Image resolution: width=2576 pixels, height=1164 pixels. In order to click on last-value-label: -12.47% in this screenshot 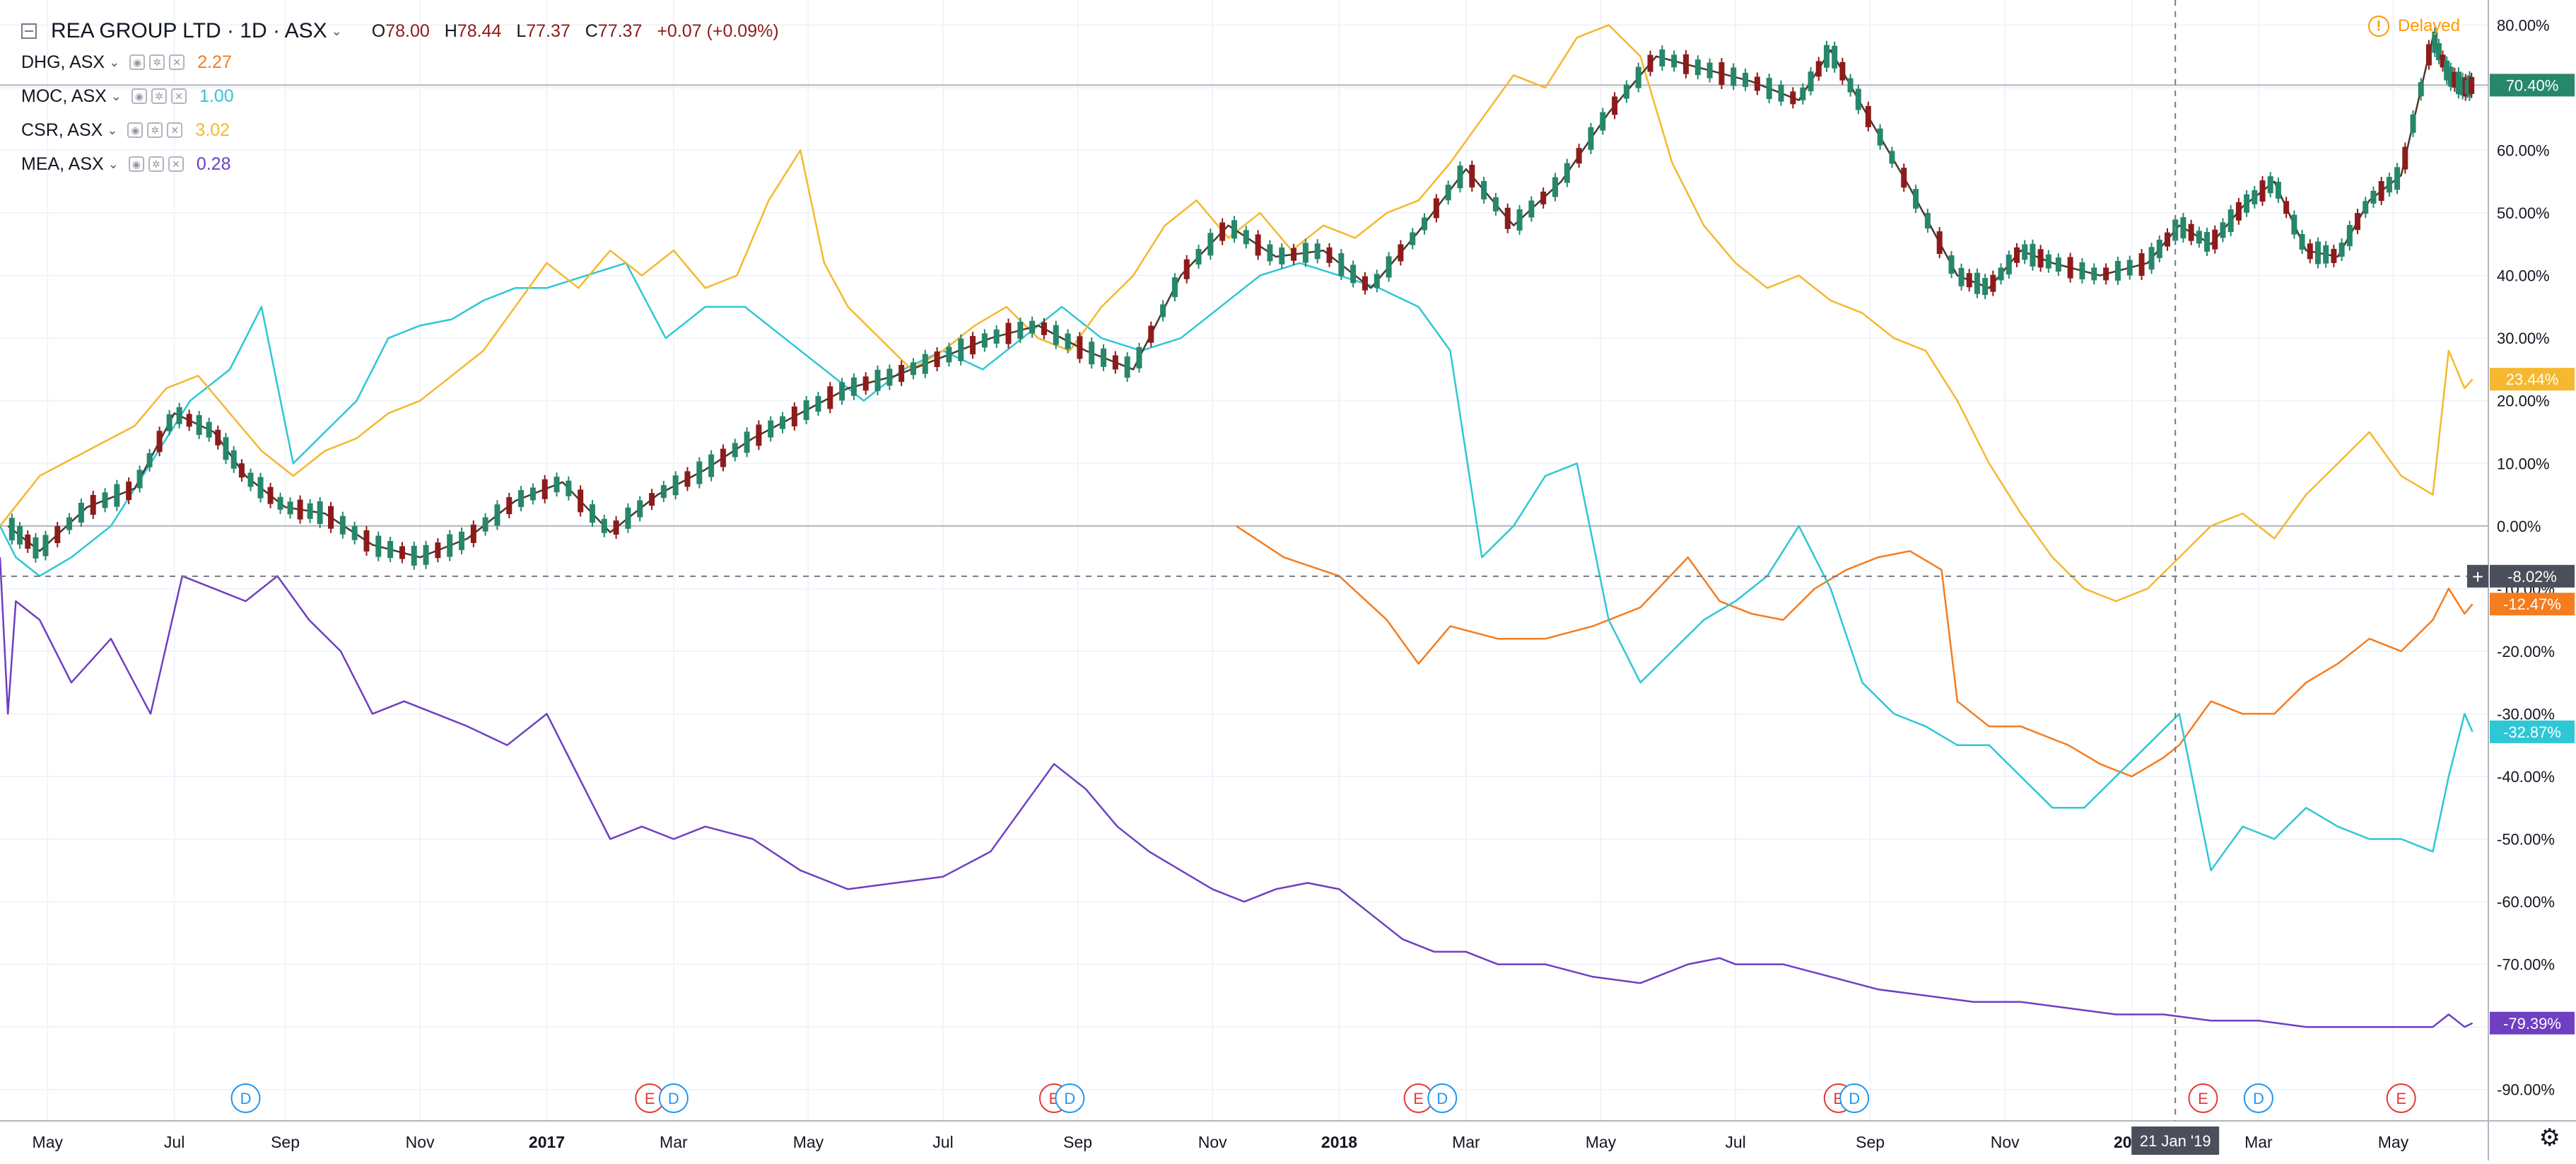, I will do `click(2532, 604)`.